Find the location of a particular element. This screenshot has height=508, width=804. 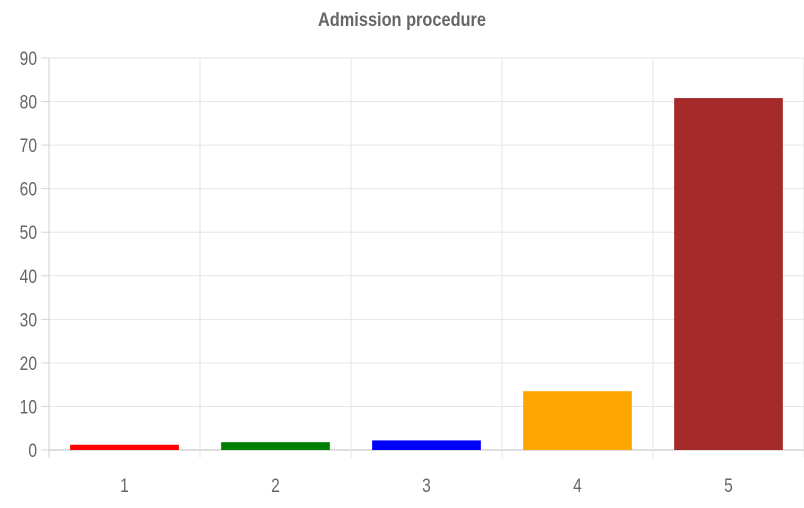

y-tick-label: 50 is located at coordinates (28, 233).